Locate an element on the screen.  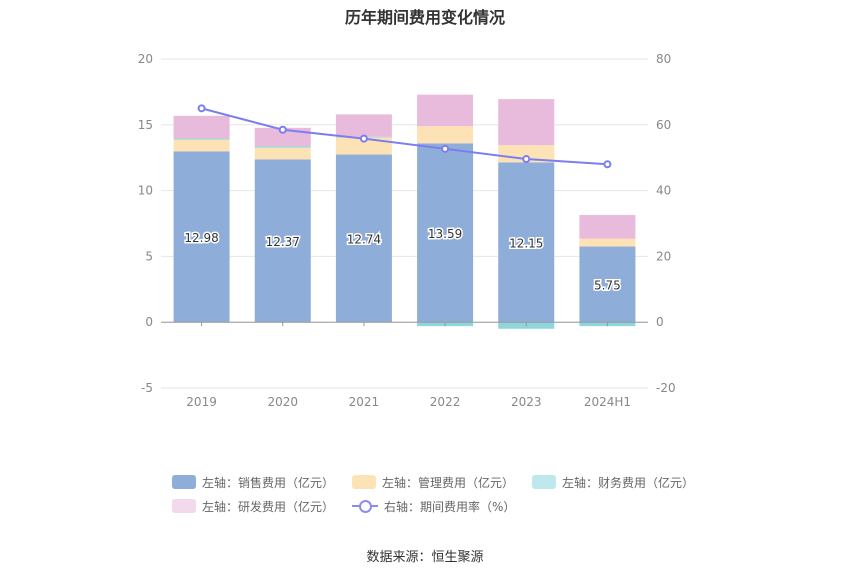
legend-swatch-admin is located at coordinates (364, 482).